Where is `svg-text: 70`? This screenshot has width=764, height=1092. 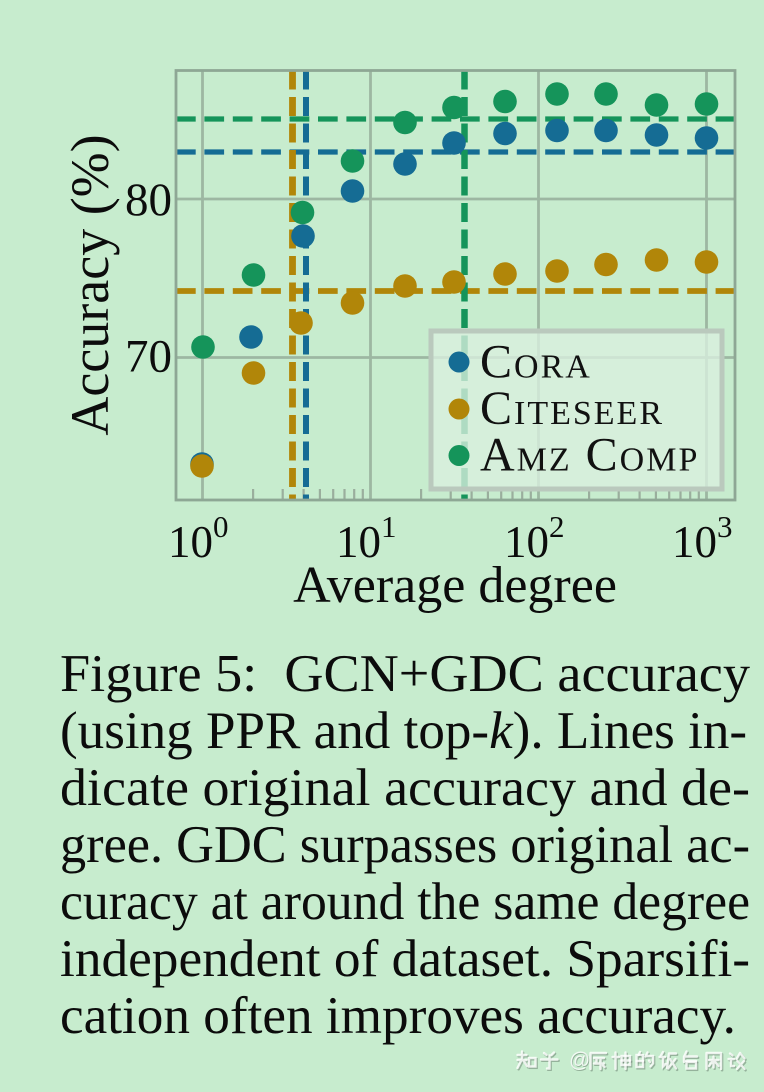 svg-text: 70 is located at coordinates (148, 357).